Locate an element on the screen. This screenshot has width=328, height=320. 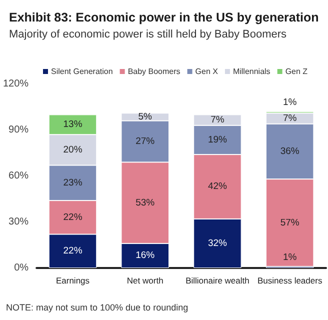
data-label: 5% is located at coordinates (145, 116).